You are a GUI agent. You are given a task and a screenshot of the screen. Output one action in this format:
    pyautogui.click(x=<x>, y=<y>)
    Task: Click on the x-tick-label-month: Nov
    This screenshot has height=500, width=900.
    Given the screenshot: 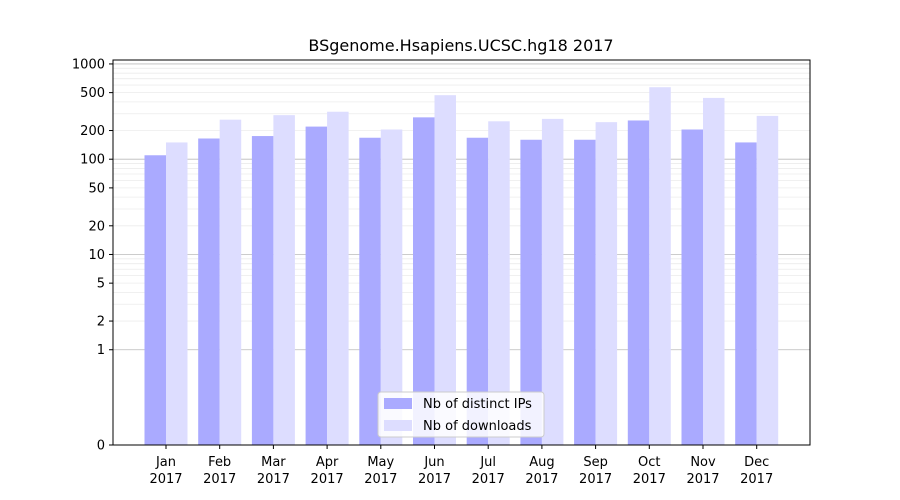 What is the action you would take?
    pyautogui.click(x=703, y=462)
    